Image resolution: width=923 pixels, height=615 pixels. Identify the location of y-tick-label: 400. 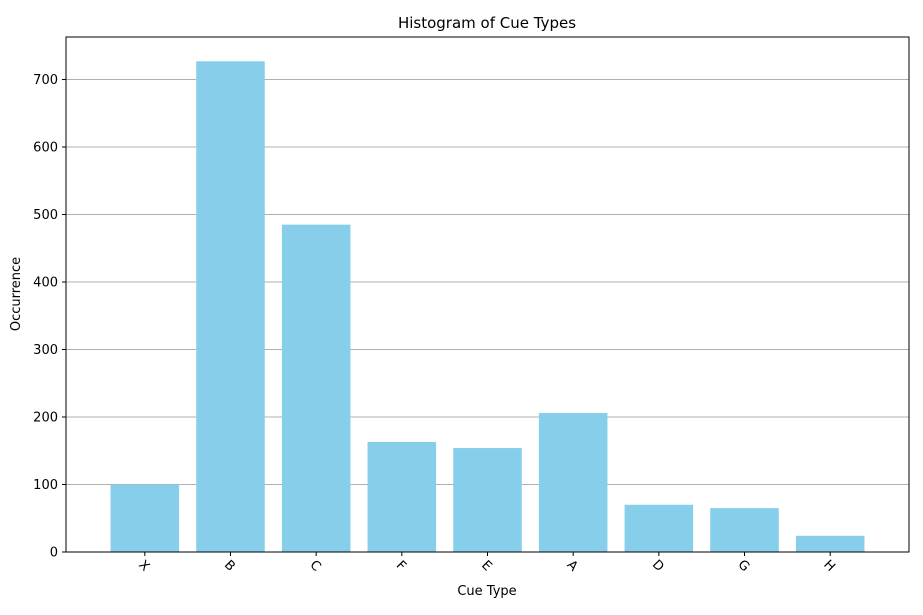
(45, 283).